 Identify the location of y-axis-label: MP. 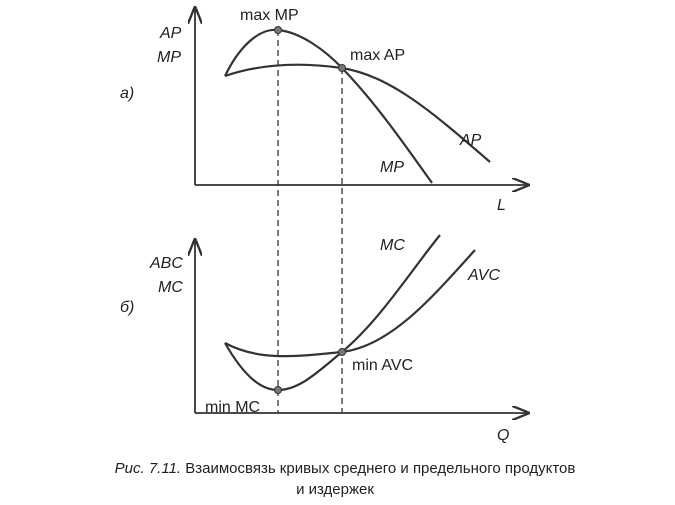
(169, 57).